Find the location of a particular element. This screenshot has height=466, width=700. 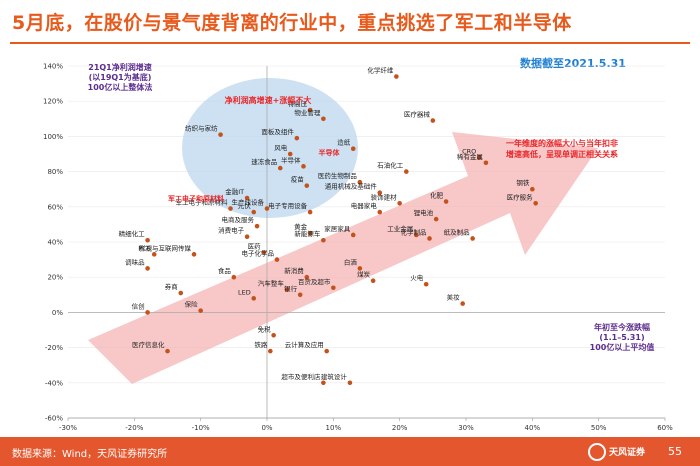

point-label: 工业金属 is located at coordinates (400, 228).